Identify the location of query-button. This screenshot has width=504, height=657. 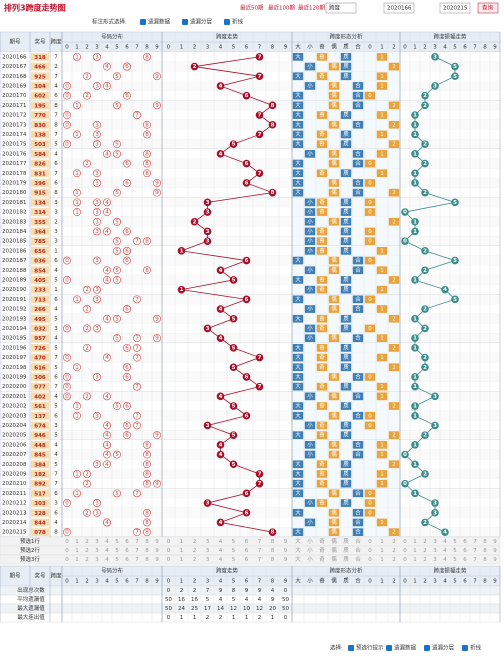
(488, 8).